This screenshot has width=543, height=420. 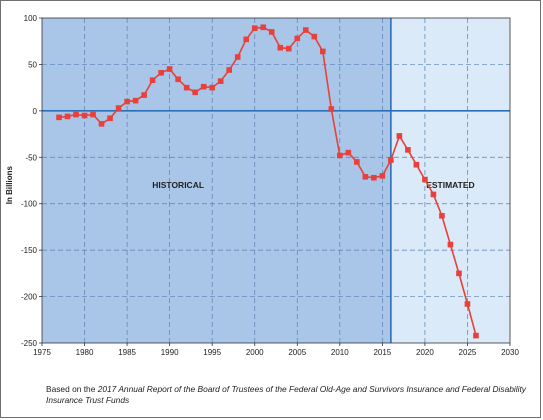 What do you see at coordinates (35, 111) in the screenshot?
I see `y-tick-label: 0` at bounding box center [35, 111].